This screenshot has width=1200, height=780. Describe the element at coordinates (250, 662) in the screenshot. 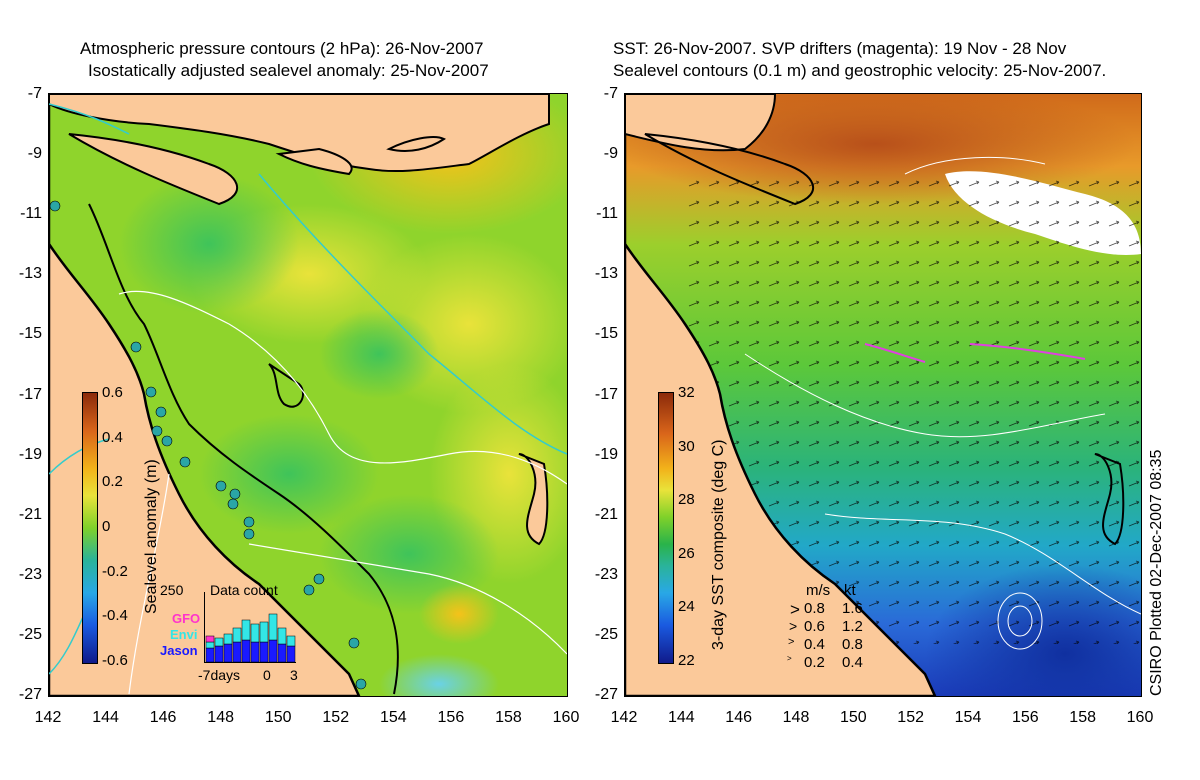

I see `data-count-baseline` at that location.